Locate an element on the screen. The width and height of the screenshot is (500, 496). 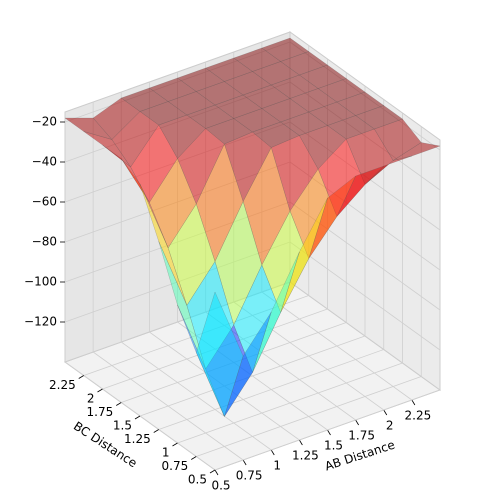
z-tick-label: −100 is located at coordinates (40, 282).